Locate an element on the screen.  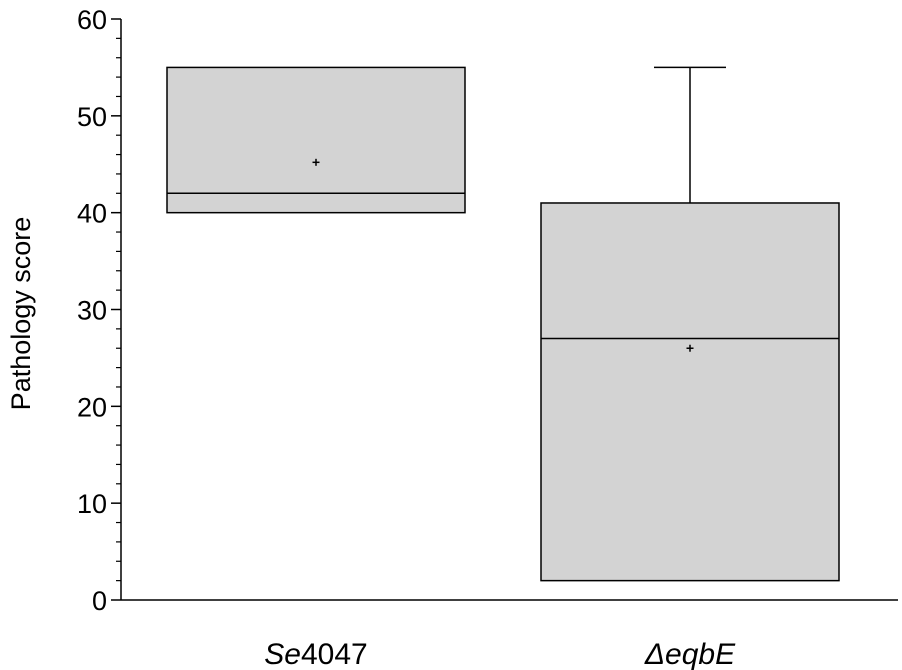
category-label: ΔeqbE is located at coordinates (690, 654).